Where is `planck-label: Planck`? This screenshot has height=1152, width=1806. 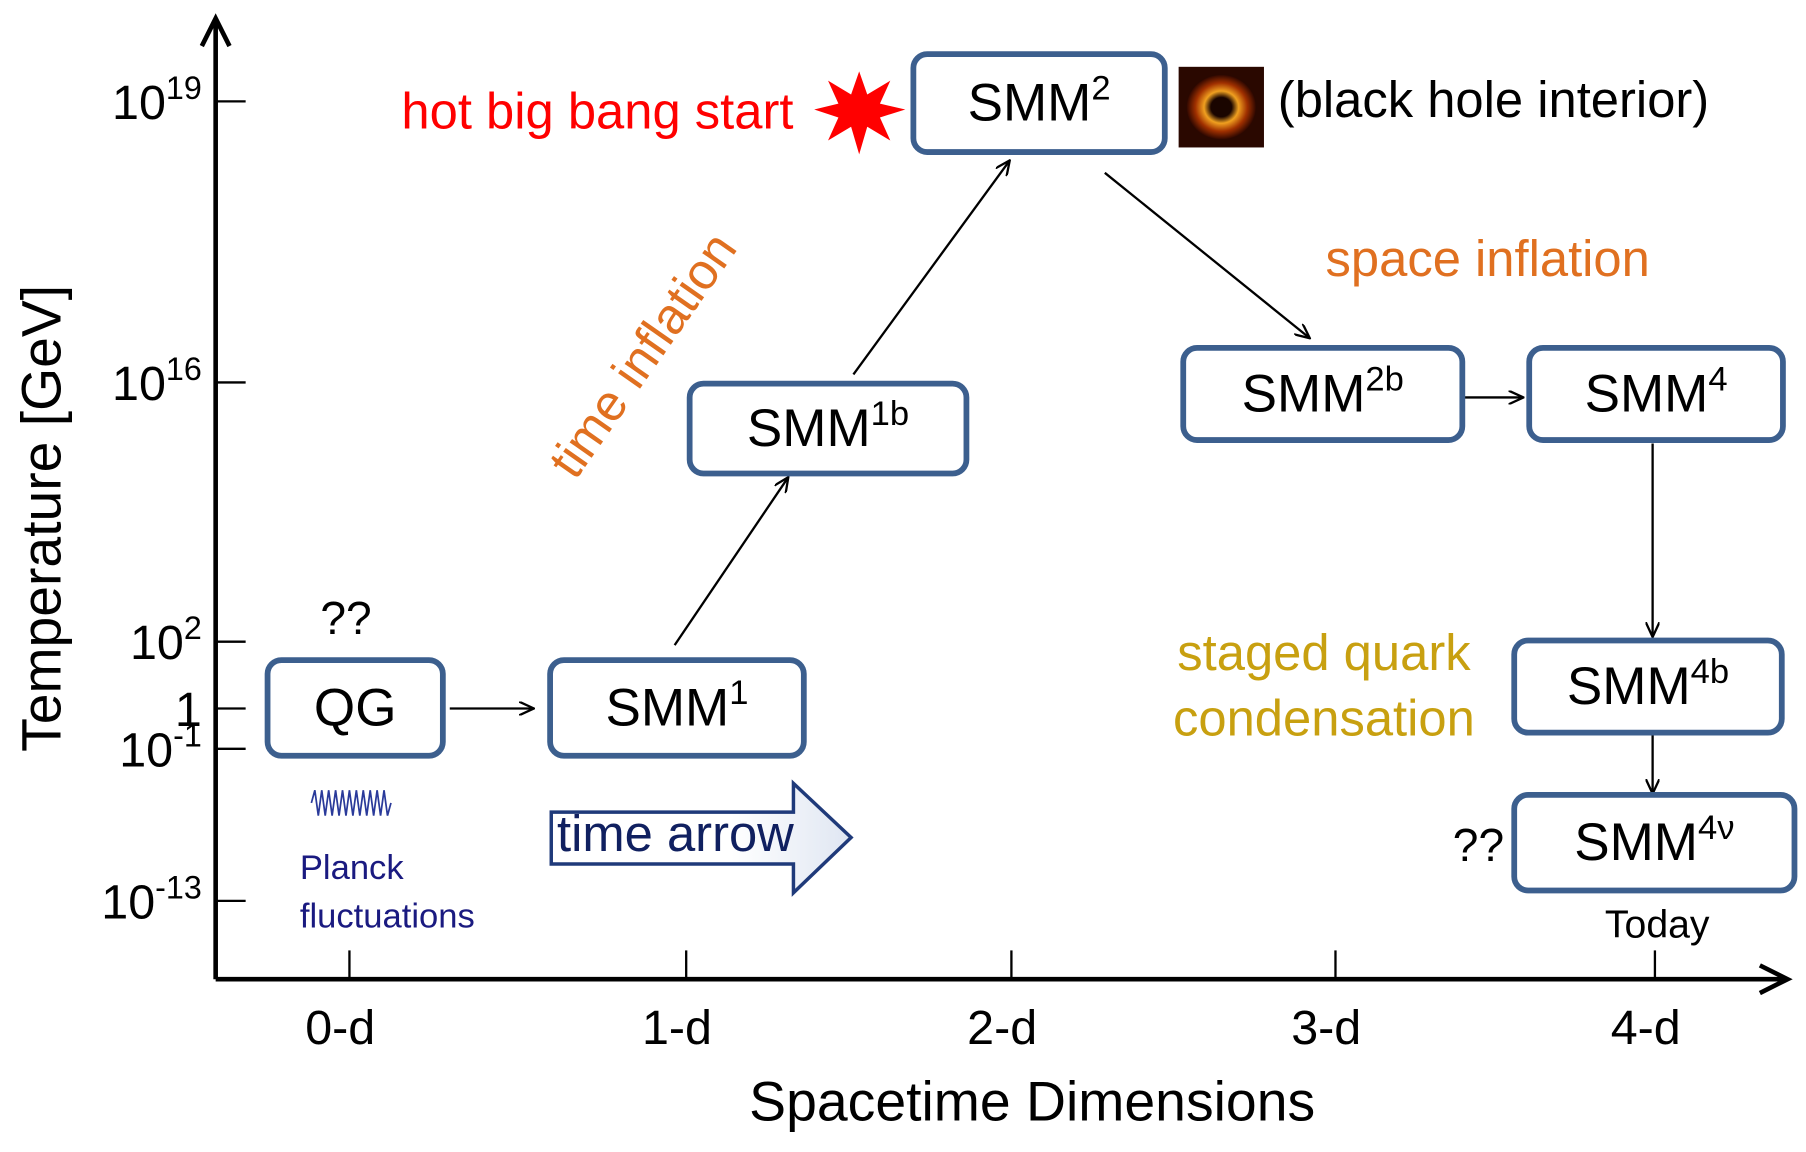 planck-label: Planck is located at coordinates (352, 868).